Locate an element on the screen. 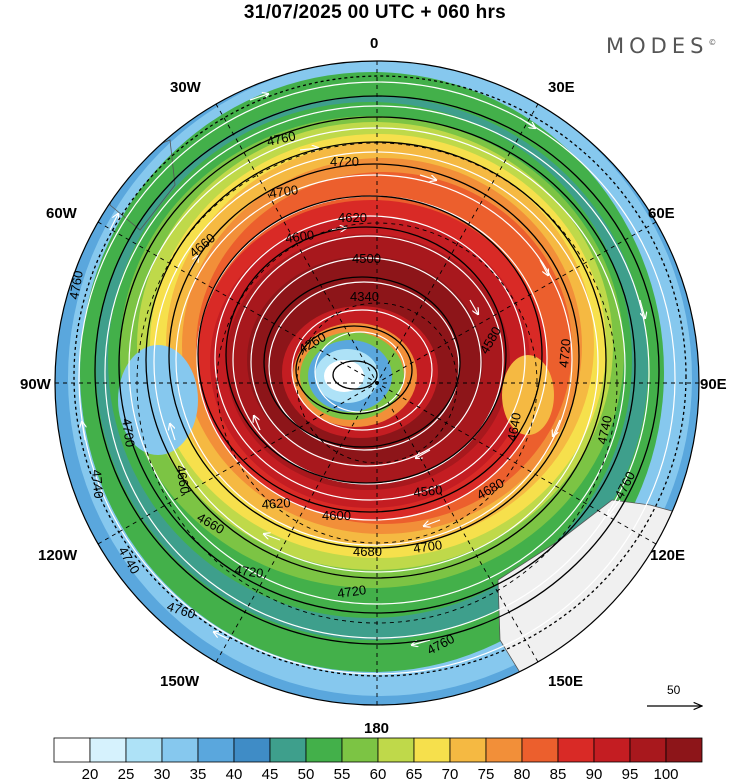 The width and height of the screenshot is (750, 782). colorbar-label: 55 is located at coordinates (342, 774).